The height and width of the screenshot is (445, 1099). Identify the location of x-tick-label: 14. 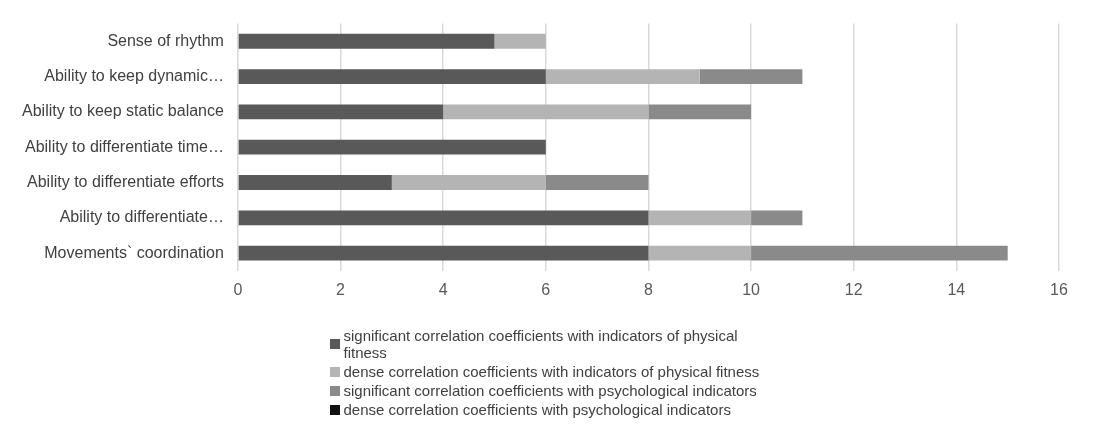
(956, 289).